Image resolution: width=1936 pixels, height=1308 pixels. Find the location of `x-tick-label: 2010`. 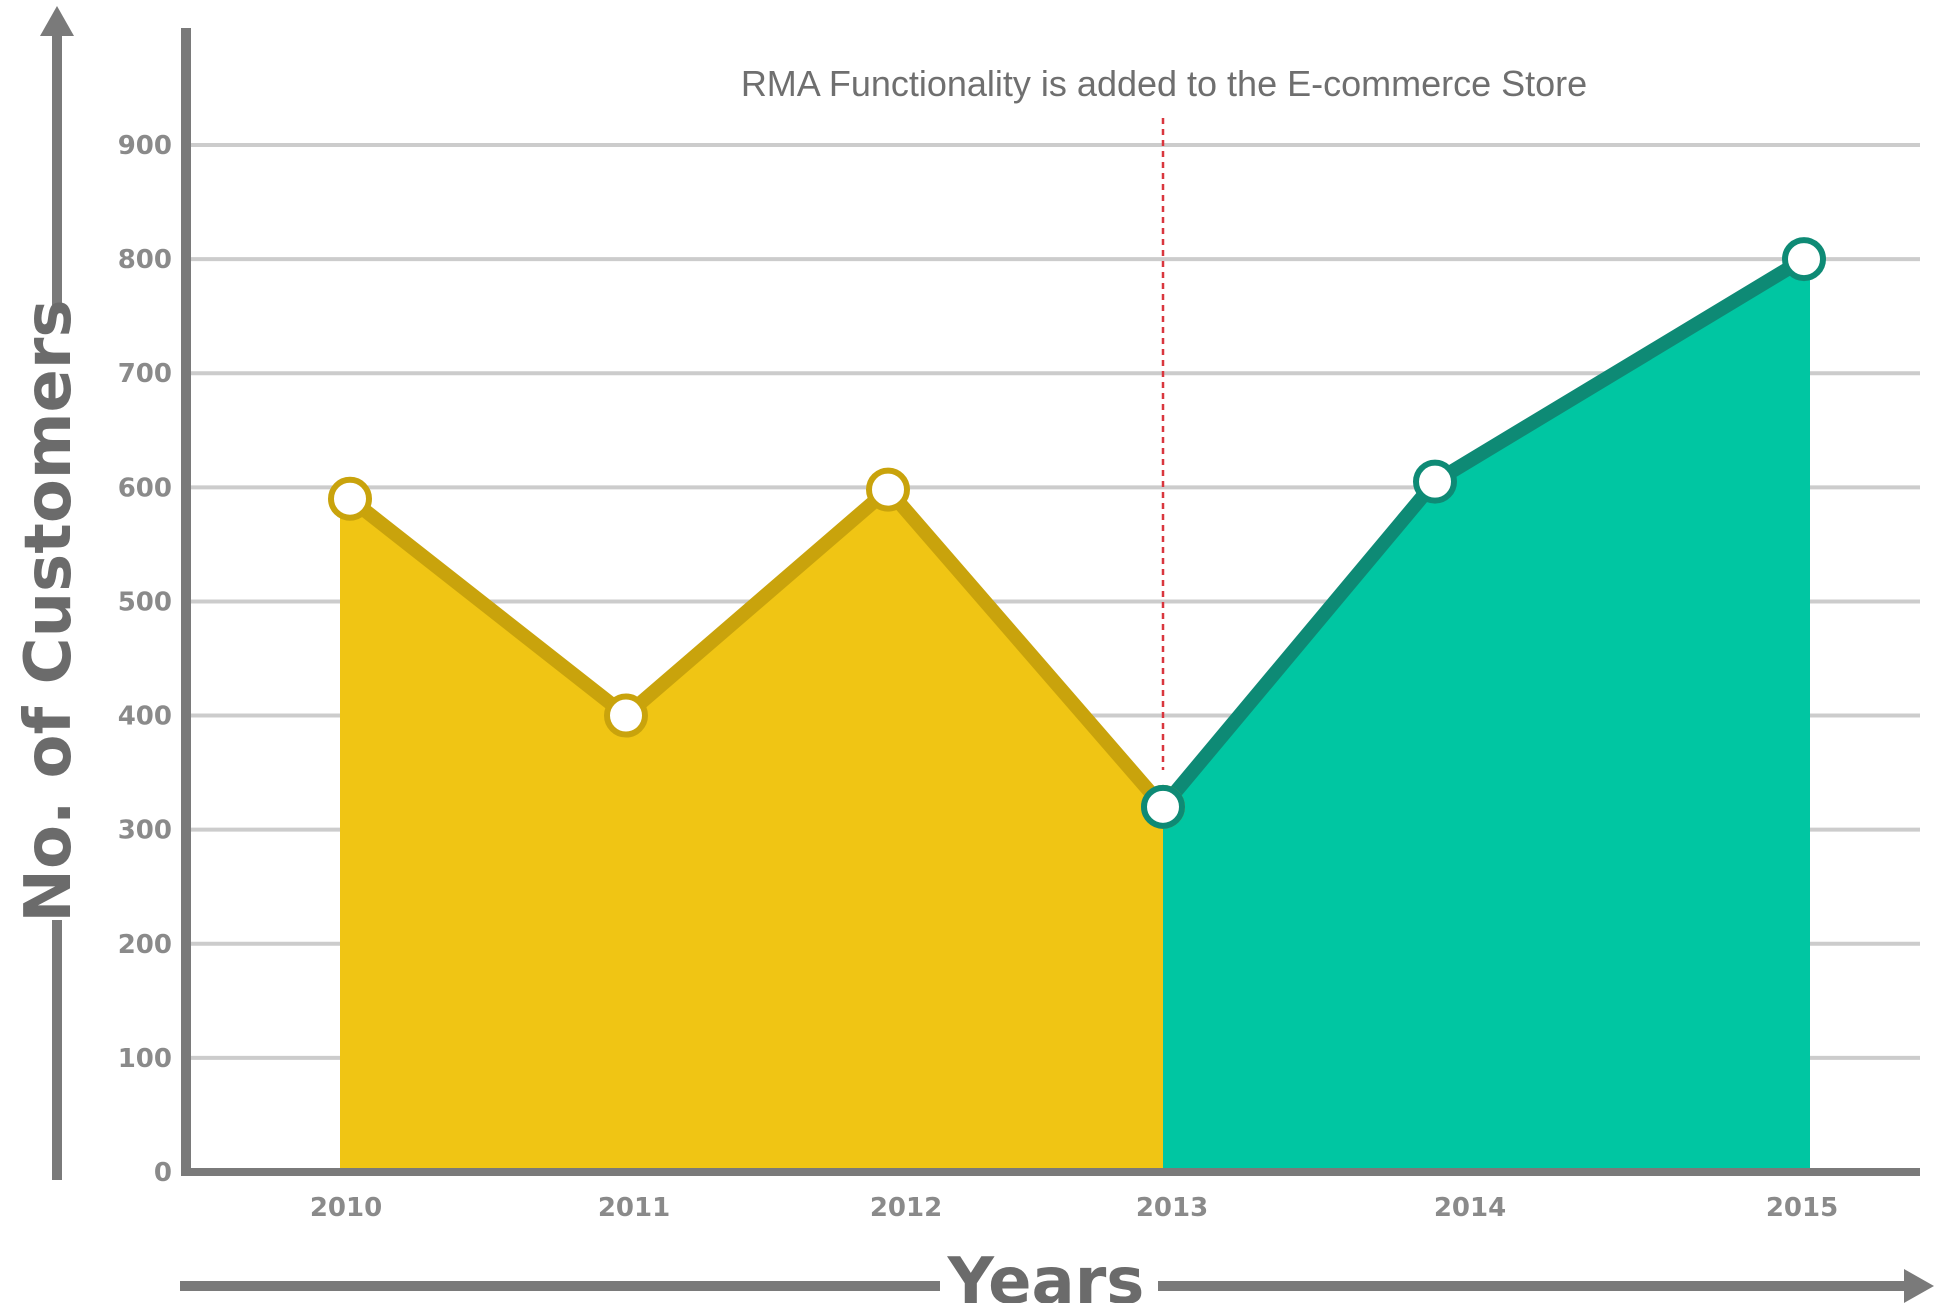

x-tick-label: 2010 is located at coordinates (346, 1208).